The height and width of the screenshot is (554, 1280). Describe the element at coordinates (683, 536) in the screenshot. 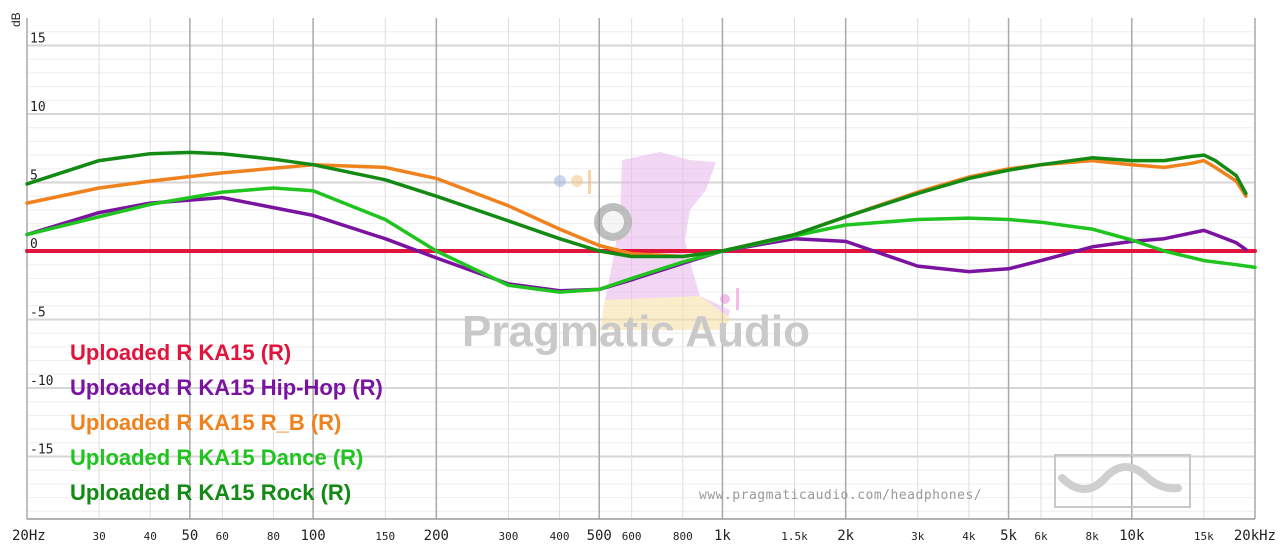

I see `x-tick-label: 800` at that location.